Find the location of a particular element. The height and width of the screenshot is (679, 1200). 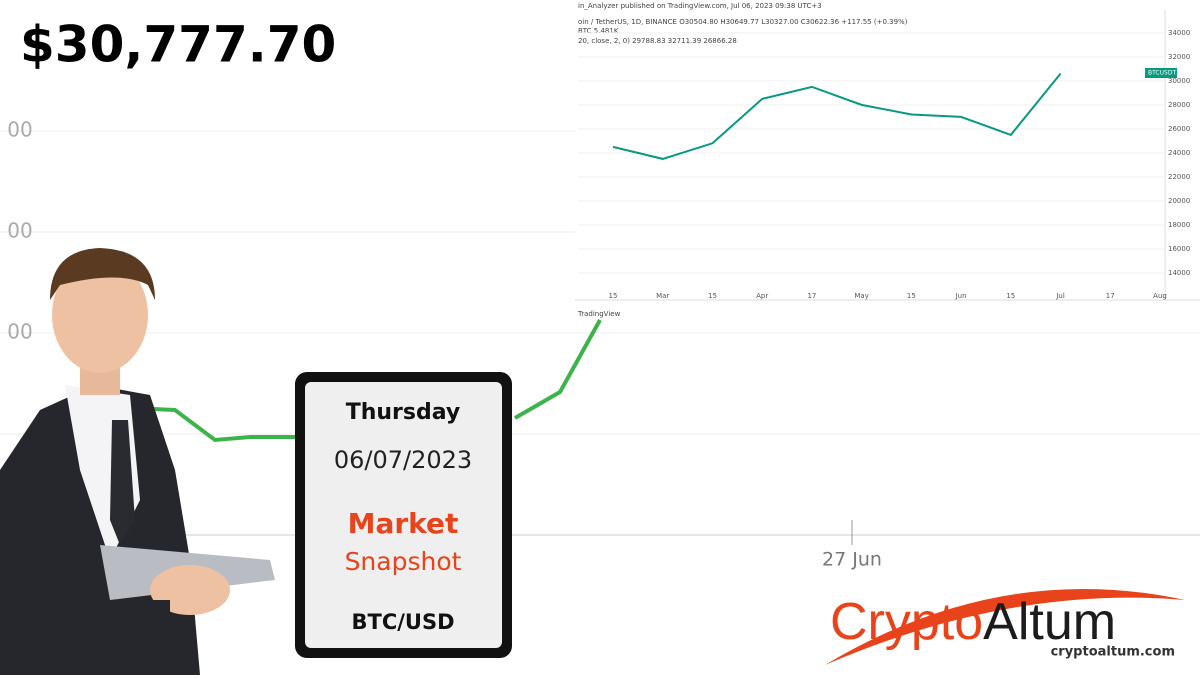

logo-name: CryptoAltum is located at coordinates (973, 622).